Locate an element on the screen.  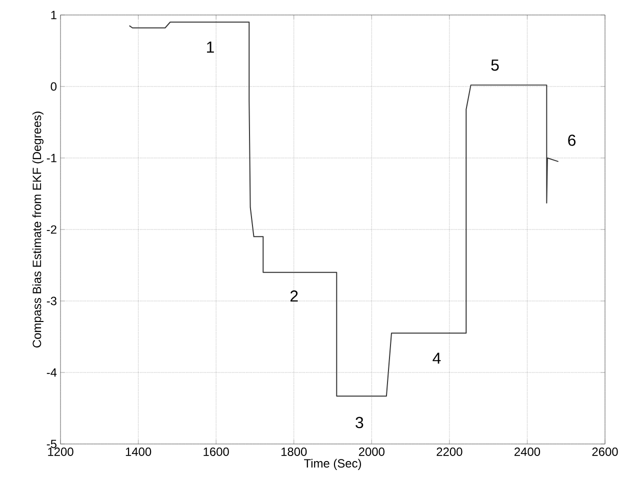
y-tick-label: 1 is located at coordinates (53, 15).